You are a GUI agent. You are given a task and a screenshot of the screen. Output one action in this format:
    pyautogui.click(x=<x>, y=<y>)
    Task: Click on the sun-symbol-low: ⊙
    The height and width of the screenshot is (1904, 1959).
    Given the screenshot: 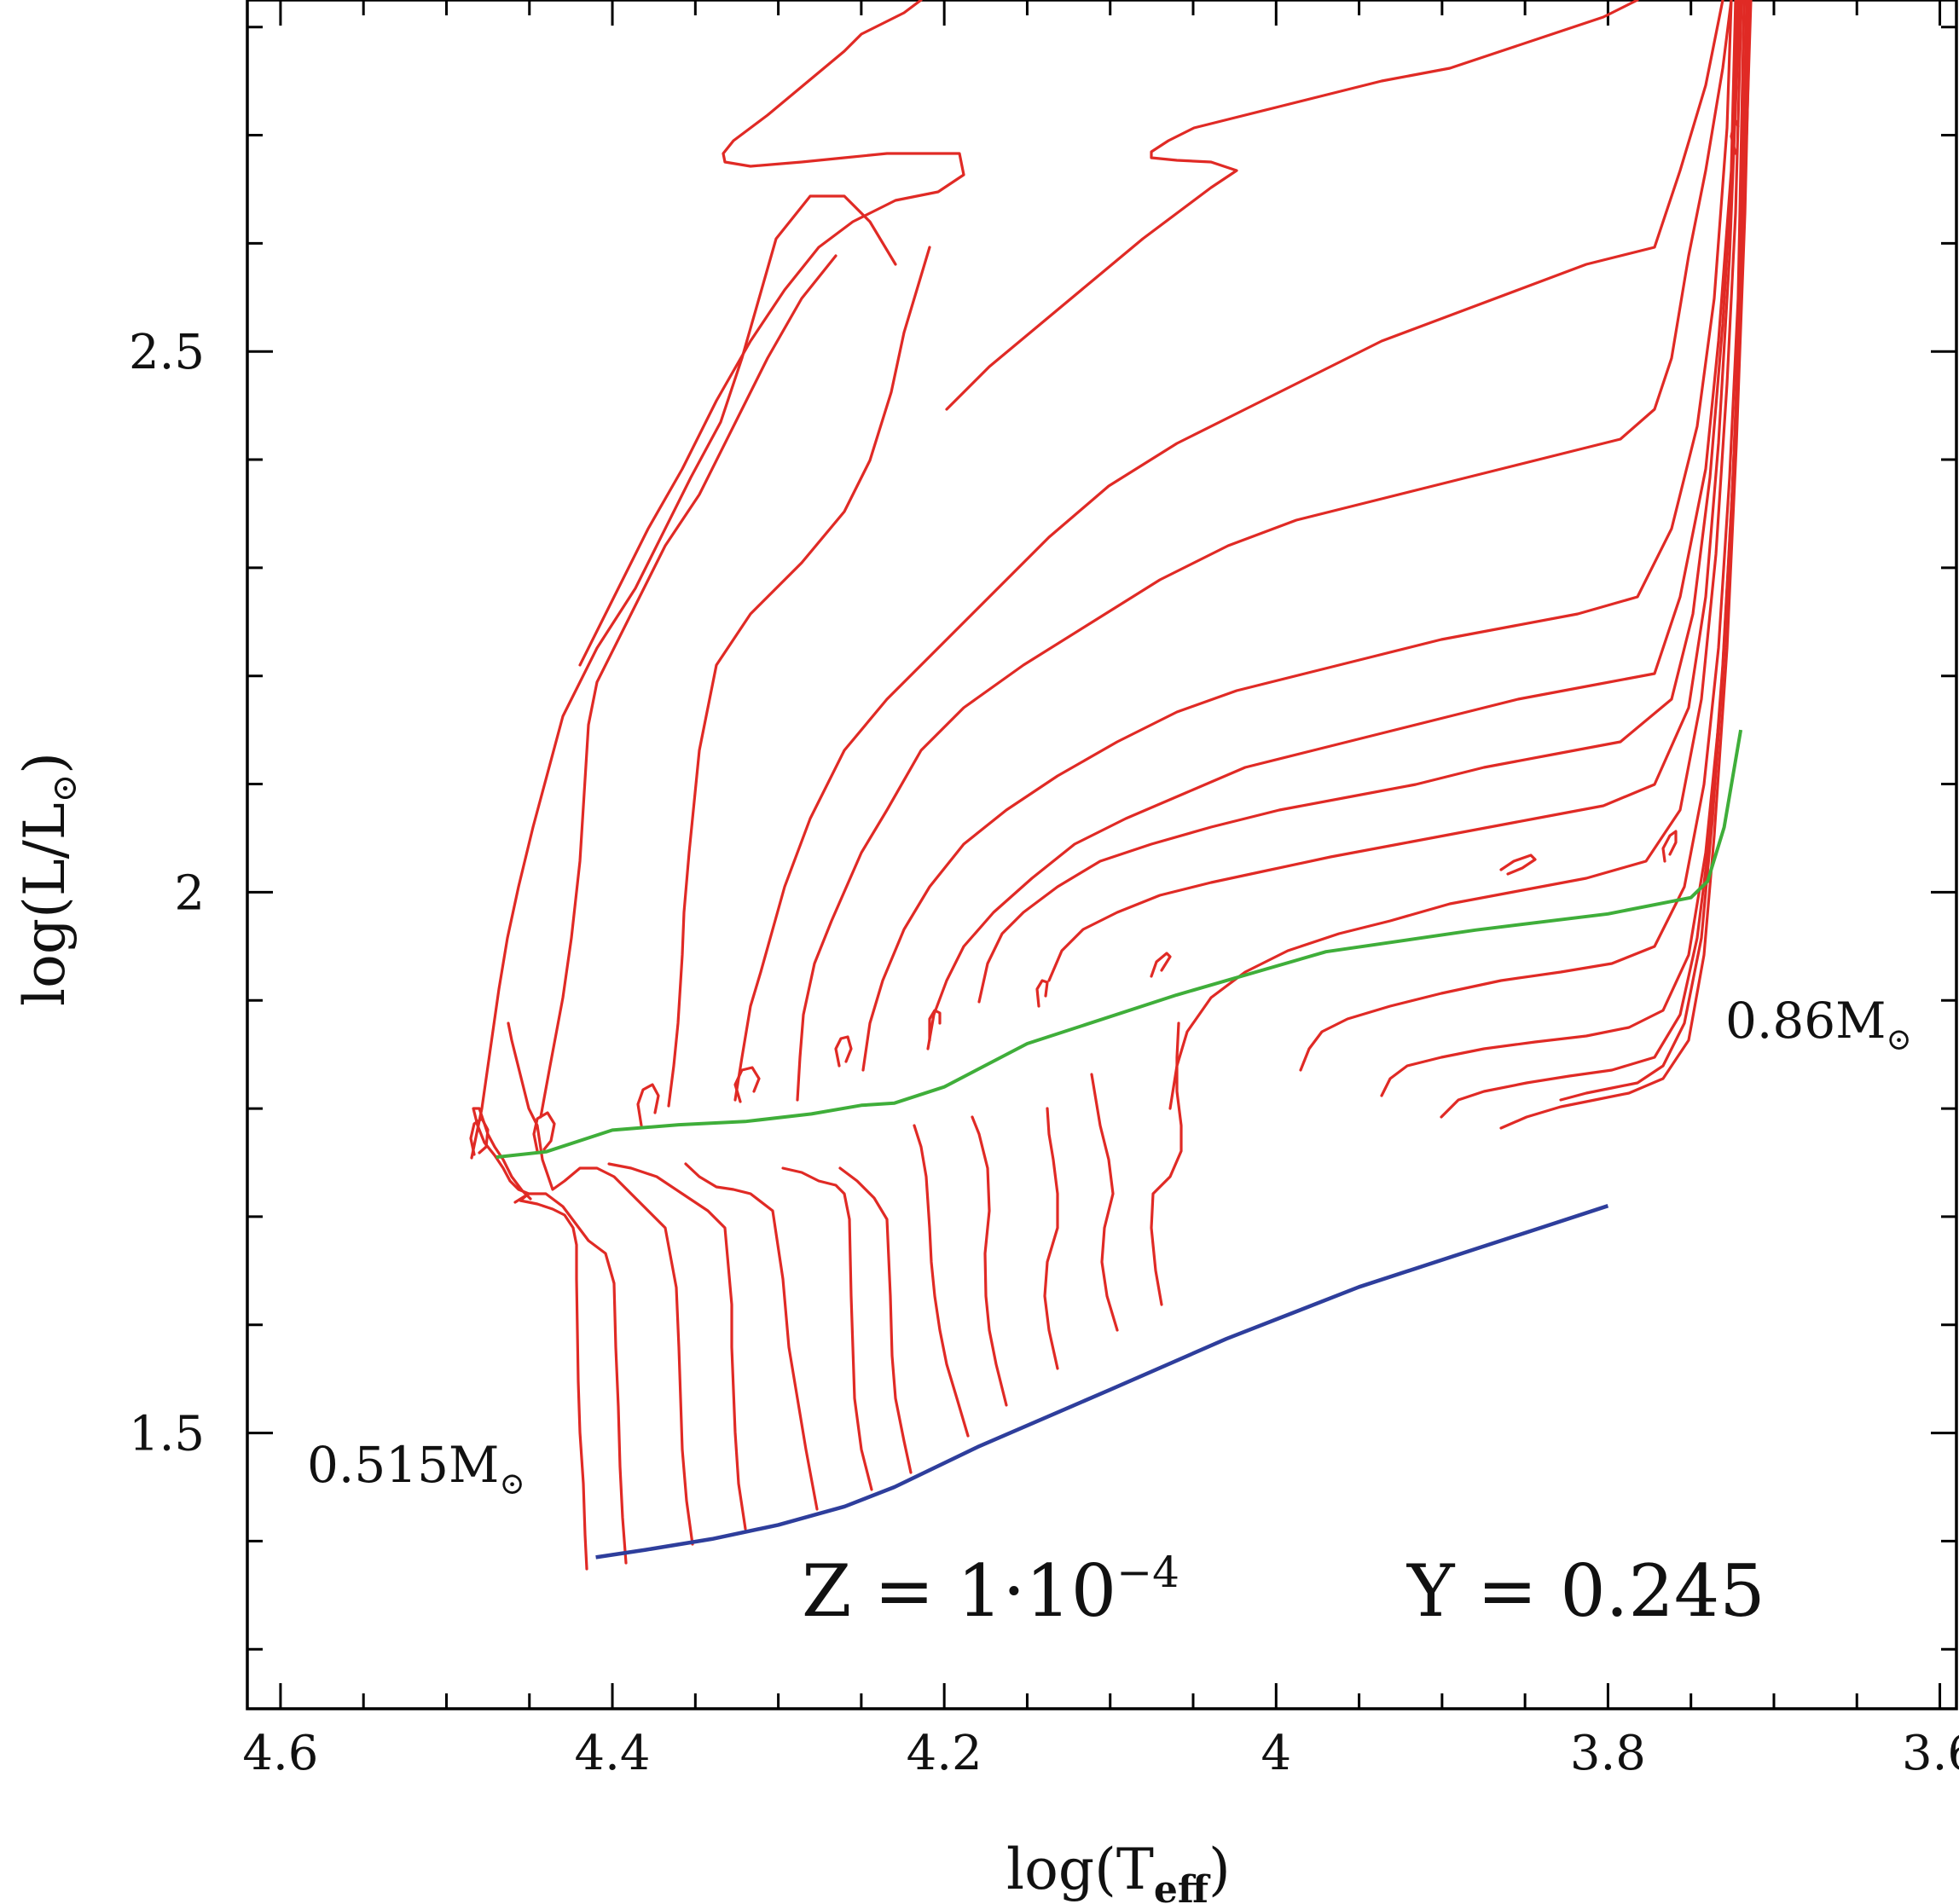 What is the action you would take?
    pyautogui.click(x=512, y=1485)
    